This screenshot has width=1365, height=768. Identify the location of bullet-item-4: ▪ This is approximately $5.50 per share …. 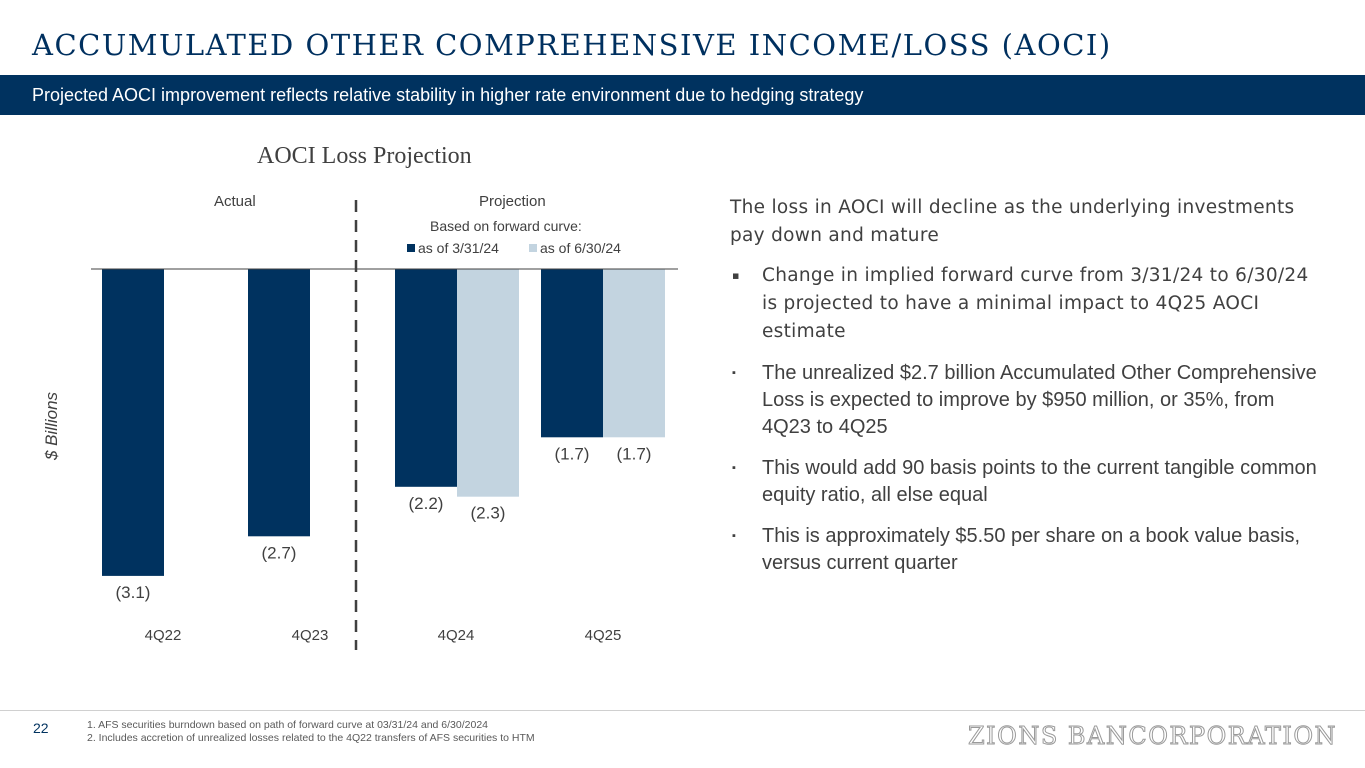
(1025, 550).